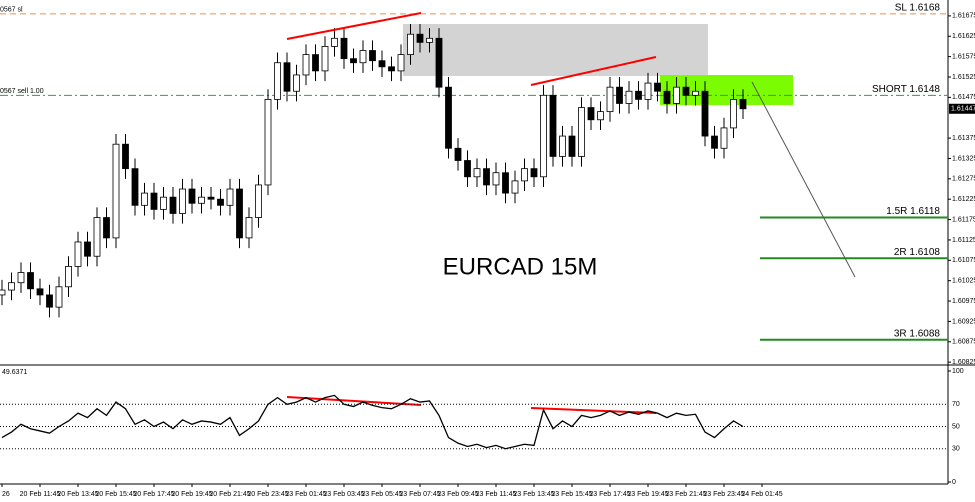 The image size is (975, 502). What do you see at coordinates (958, 371) in the screenshot?
I see `indicator-tick-label: 100` at bounding box center [958, 371].